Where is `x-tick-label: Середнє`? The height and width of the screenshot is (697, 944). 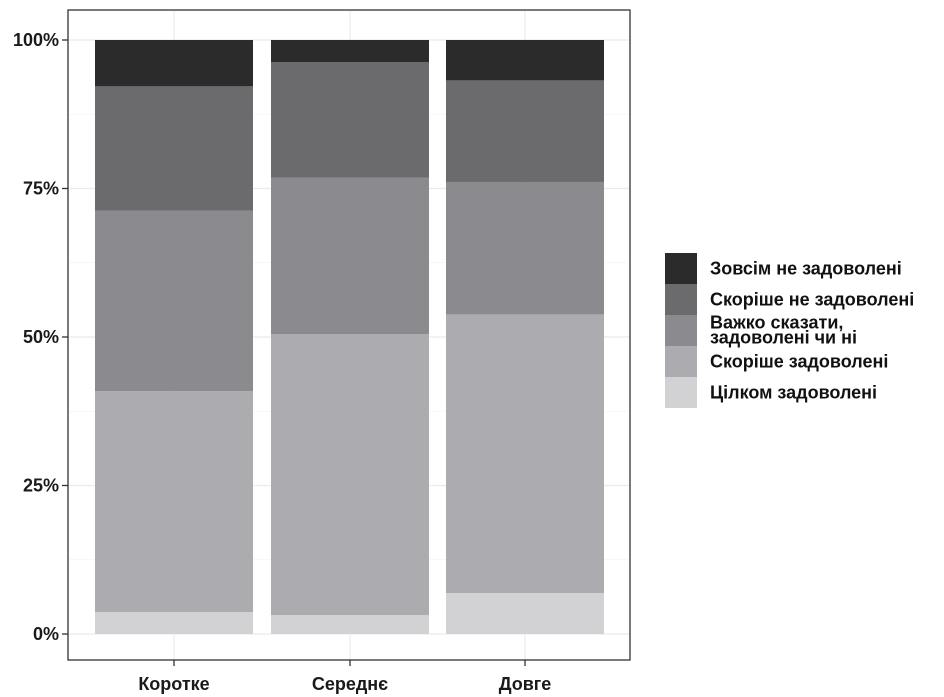 x-tick-label: Середнє is located at coordinates (350, 684).